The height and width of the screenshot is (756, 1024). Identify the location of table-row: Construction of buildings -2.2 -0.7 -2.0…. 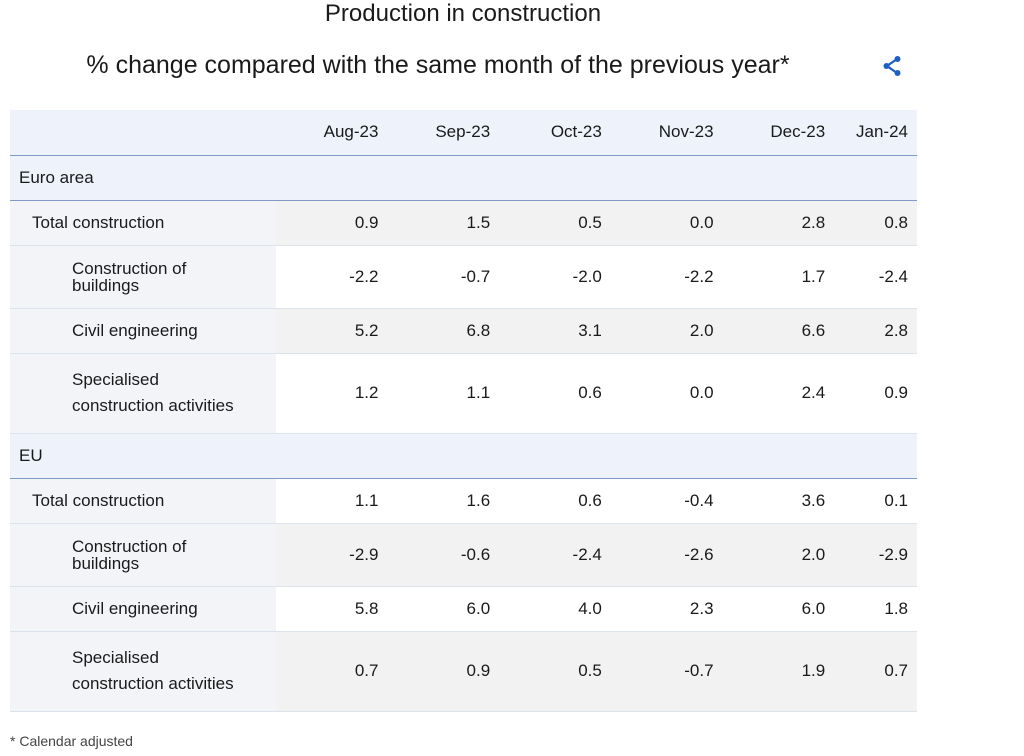
(463, 277).